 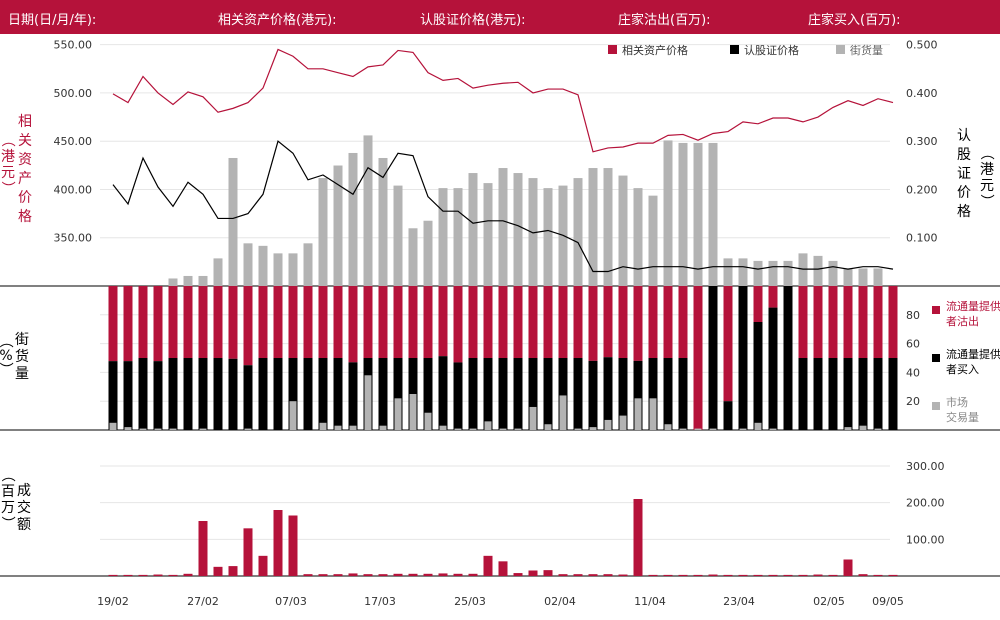 I want to click on legend-market-volume-swatch, so click(x=936, y=406).